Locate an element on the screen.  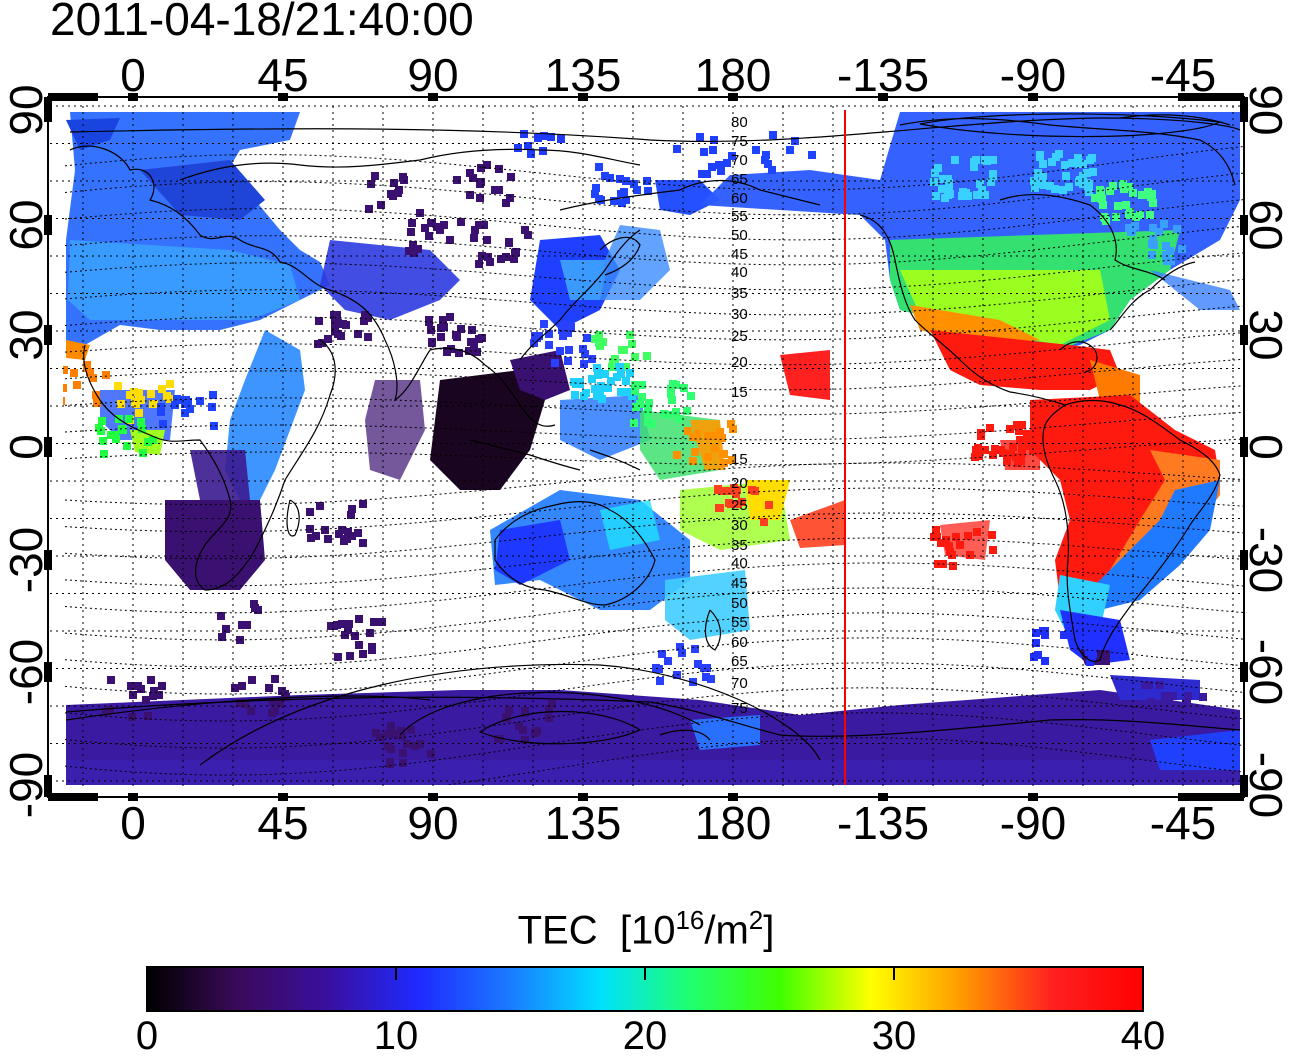
timestamp-title: 2011-04-18/21:40:00 is located at coordinates (262, 22).